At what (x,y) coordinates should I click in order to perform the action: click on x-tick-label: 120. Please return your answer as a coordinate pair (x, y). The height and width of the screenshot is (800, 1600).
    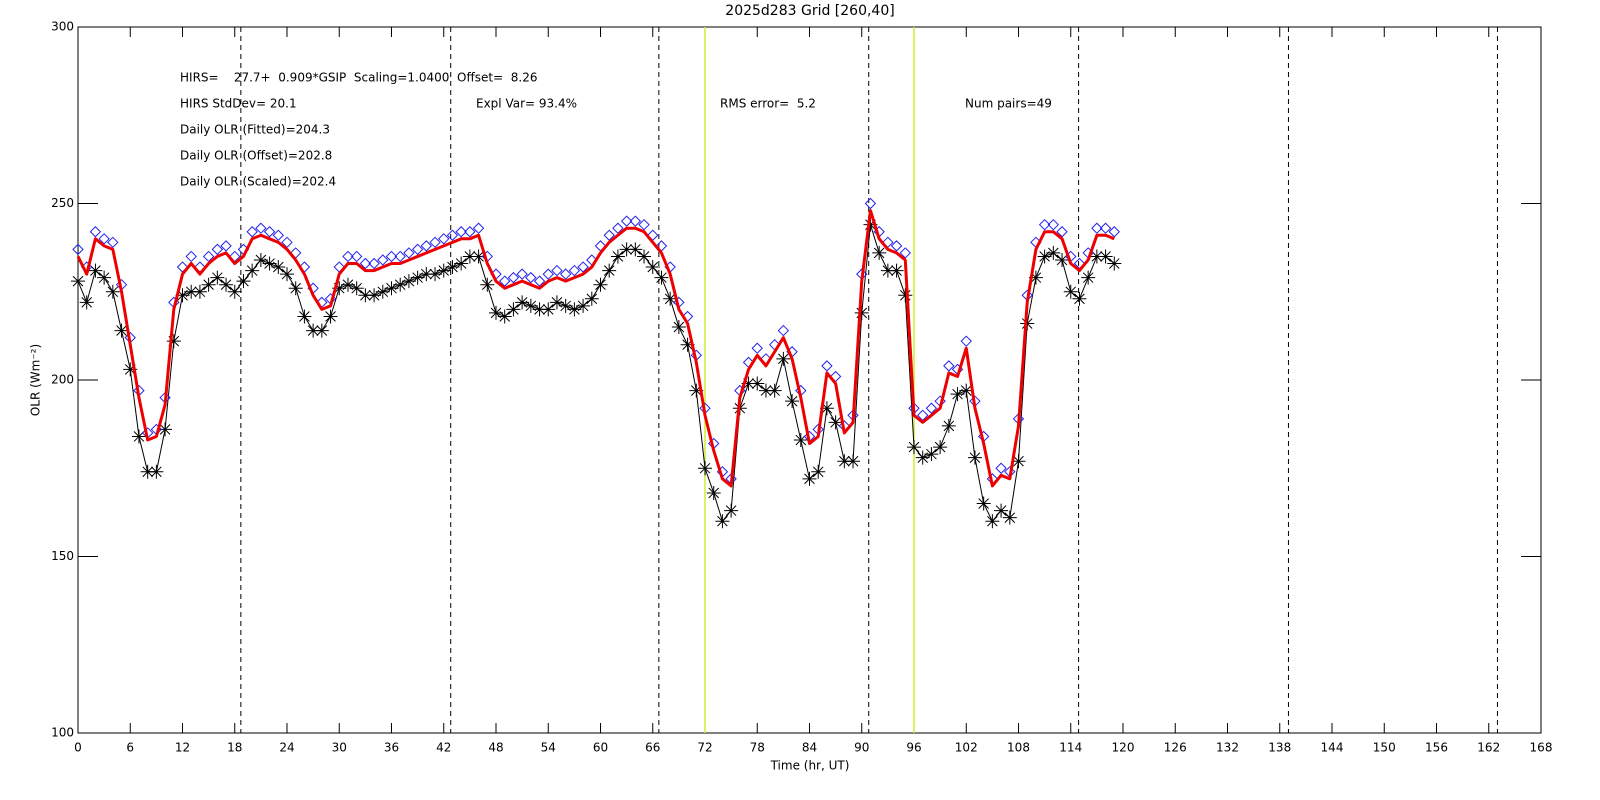
    Looking at the image, I should click on (1123, 748).